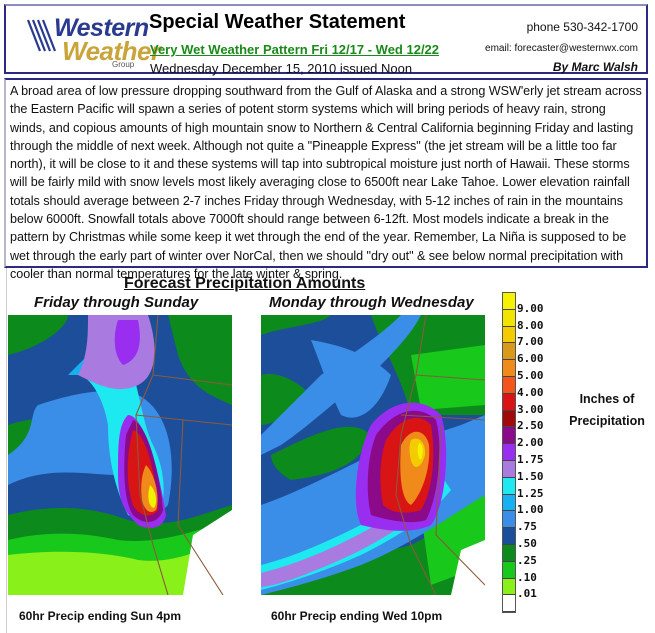 The image size is (655, 633). I want to click on legend-label: 4.00, so click(530, 392).